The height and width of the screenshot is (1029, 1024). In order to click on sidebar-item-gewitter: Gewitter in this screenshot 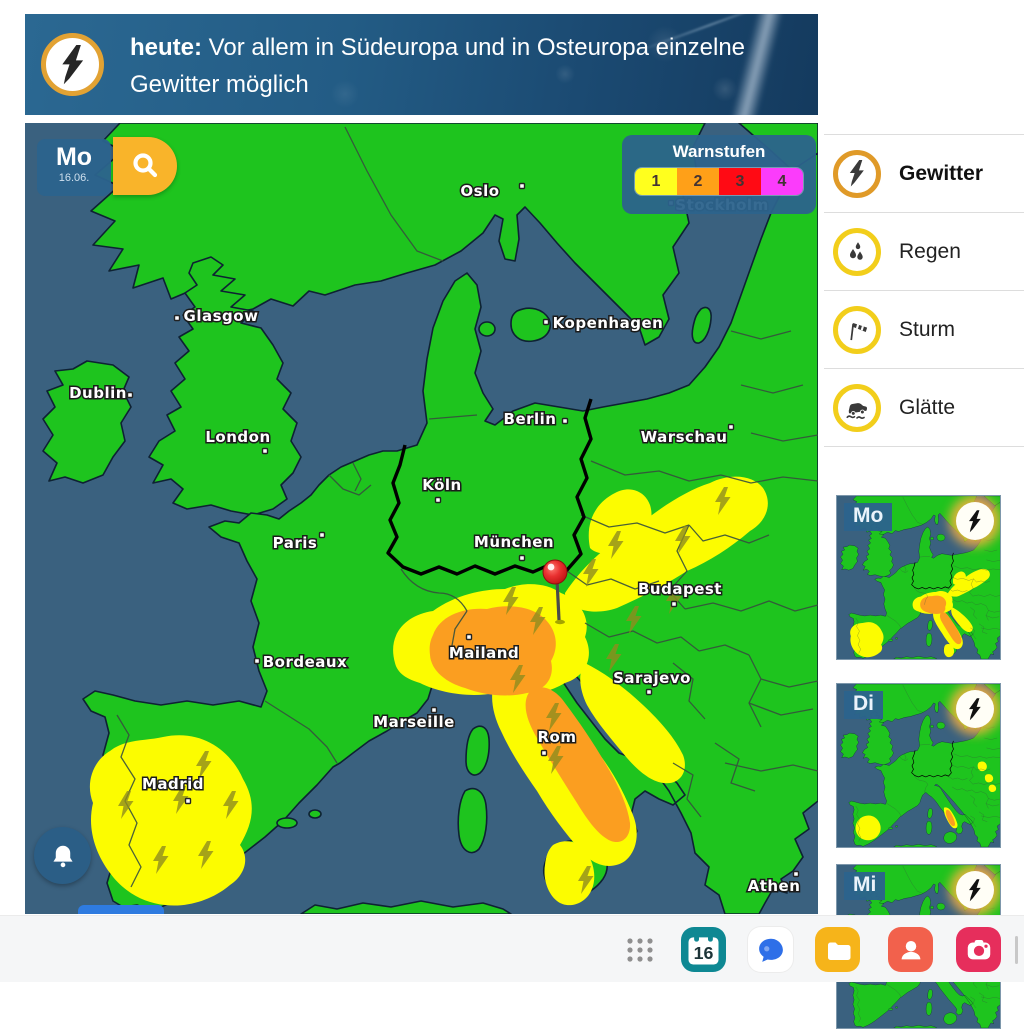, I will do `click(924, 174)`.